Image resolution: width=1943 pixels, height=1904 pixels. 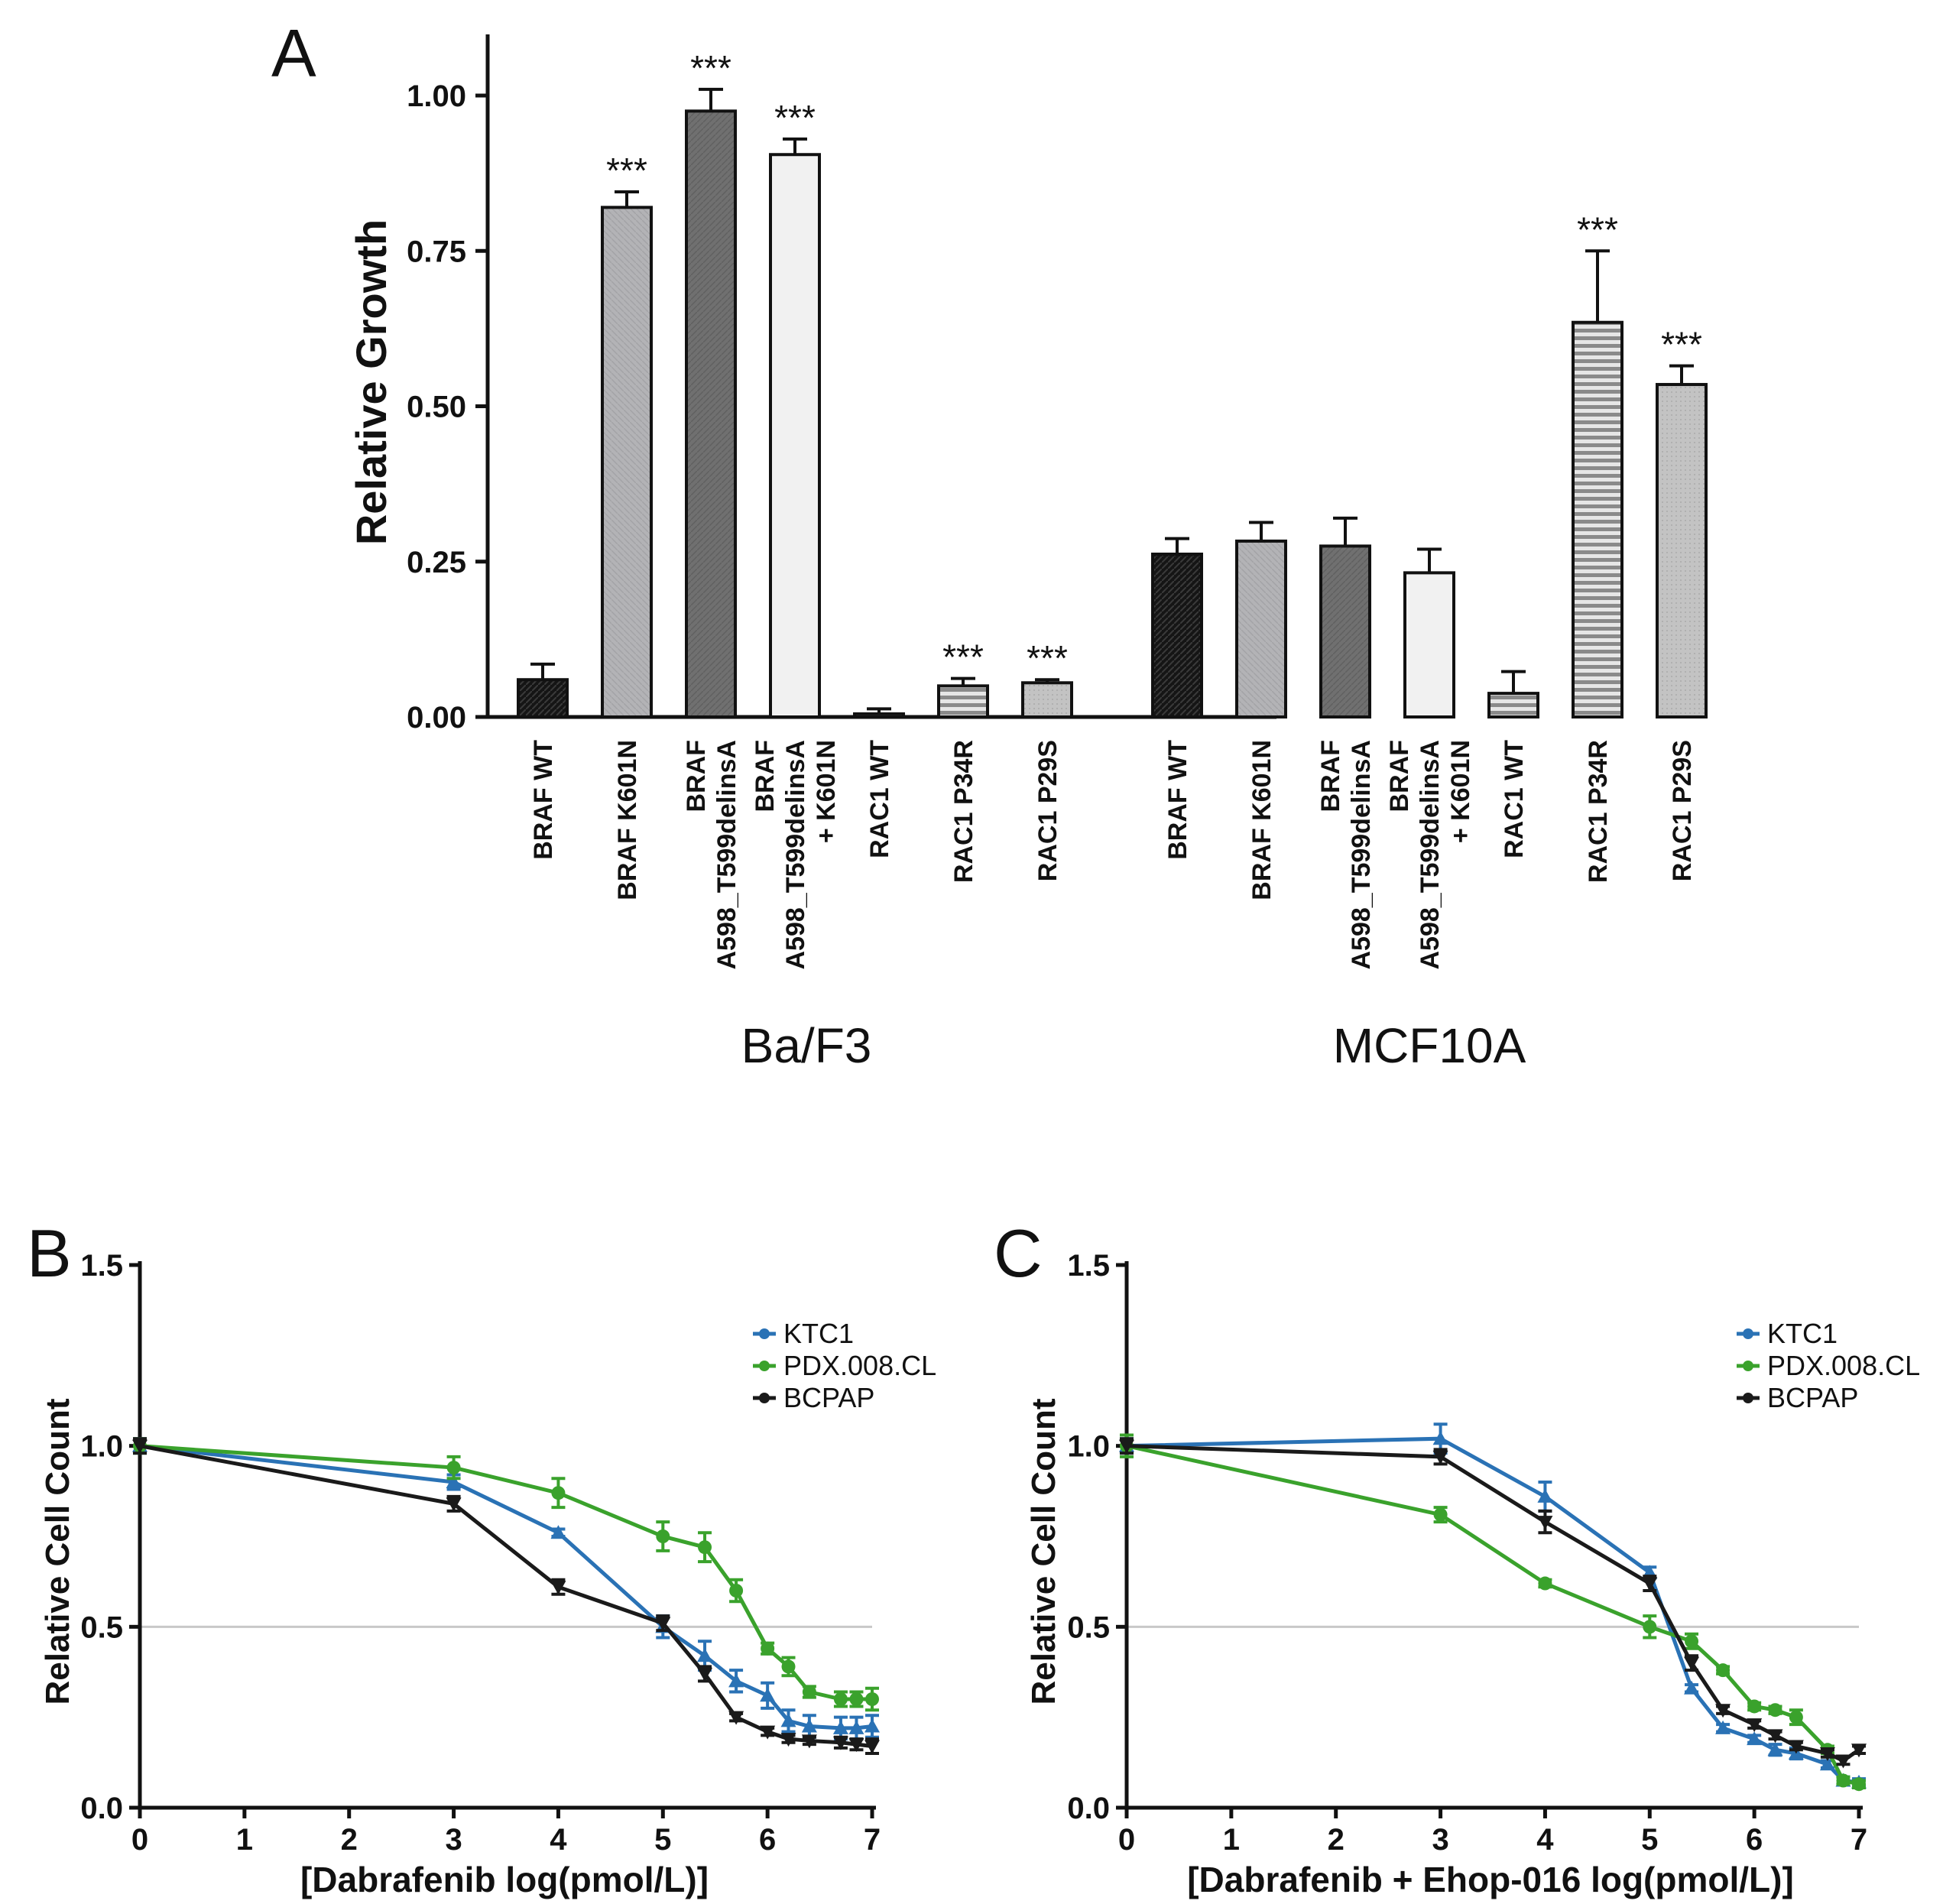 What do you see at coordinates (1755, 1840) in the screenshot?
I see `x-tick-label: 6` at bounding box center [1755, 1840].